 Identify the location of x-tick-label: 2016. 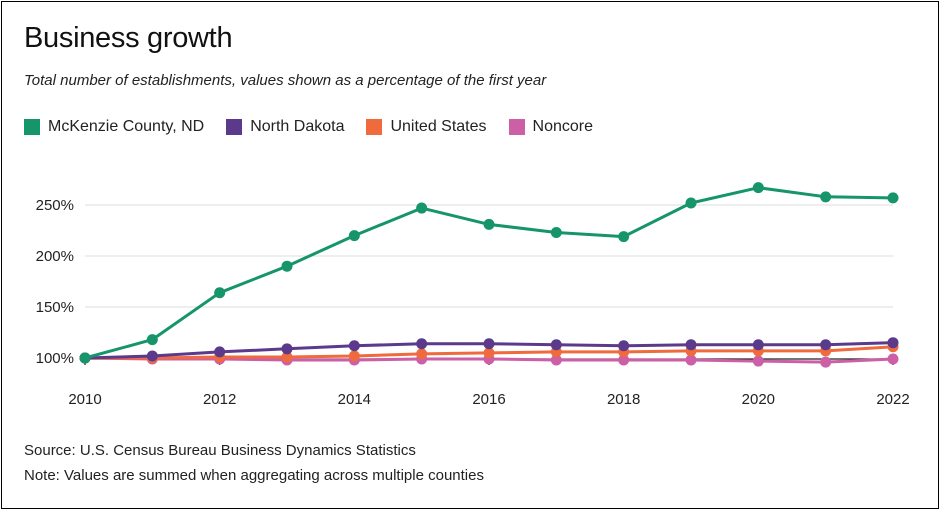
(488, 399).